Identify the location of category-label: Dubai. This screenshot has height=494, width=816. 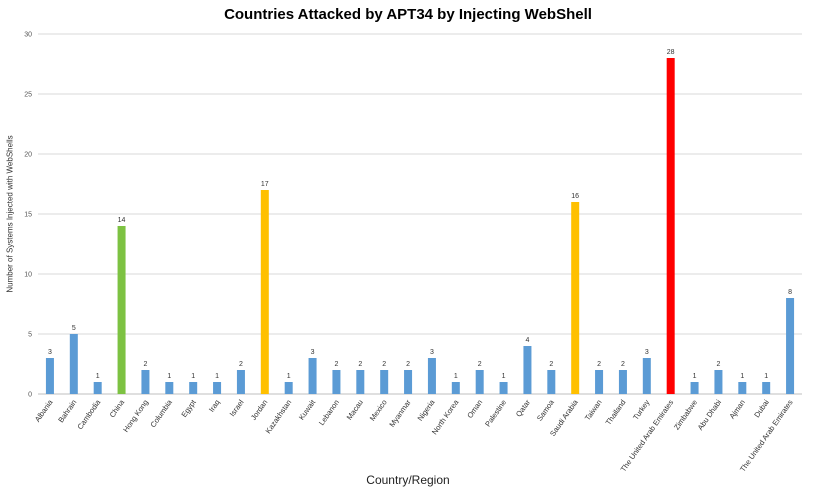
(761, 408).